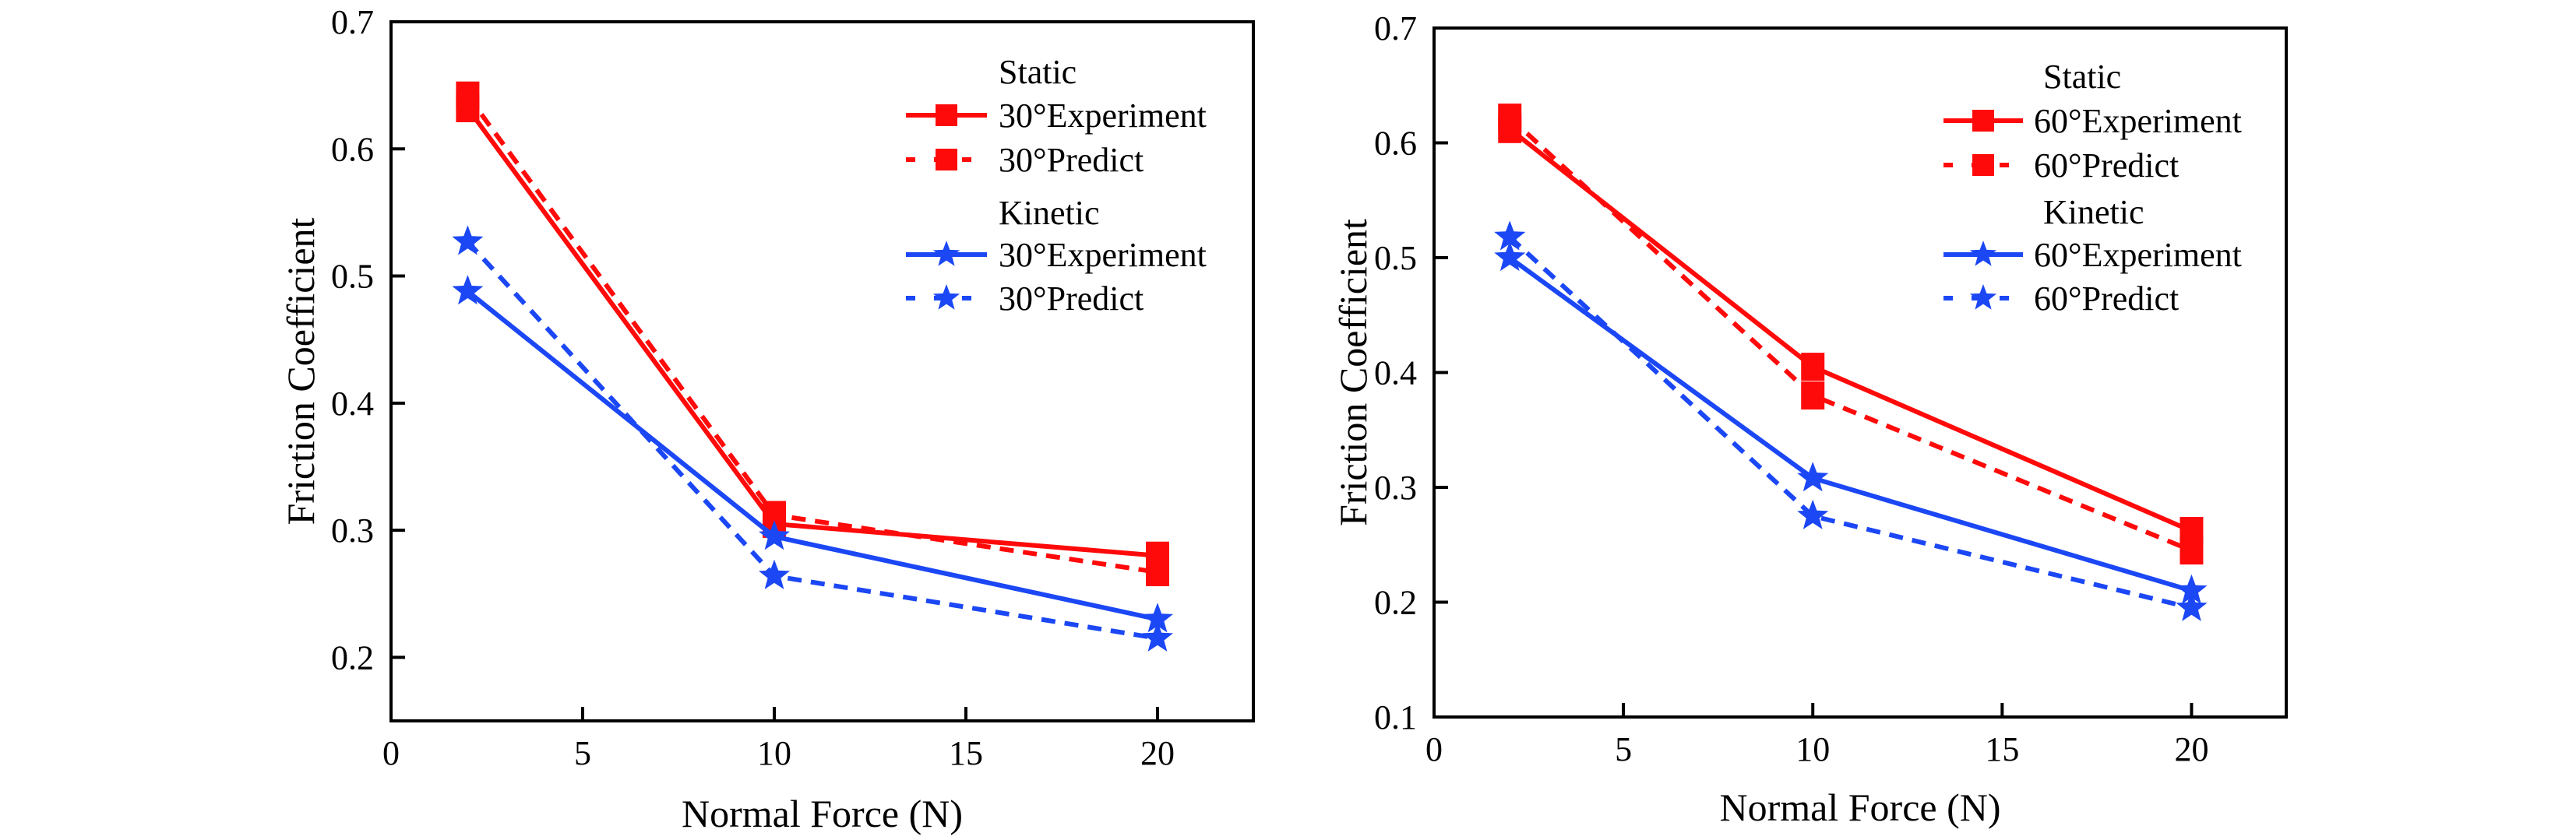 This screenshot has width=2576, height=840. I want to click on series-kinetic-30-predict, so click(813, 439).